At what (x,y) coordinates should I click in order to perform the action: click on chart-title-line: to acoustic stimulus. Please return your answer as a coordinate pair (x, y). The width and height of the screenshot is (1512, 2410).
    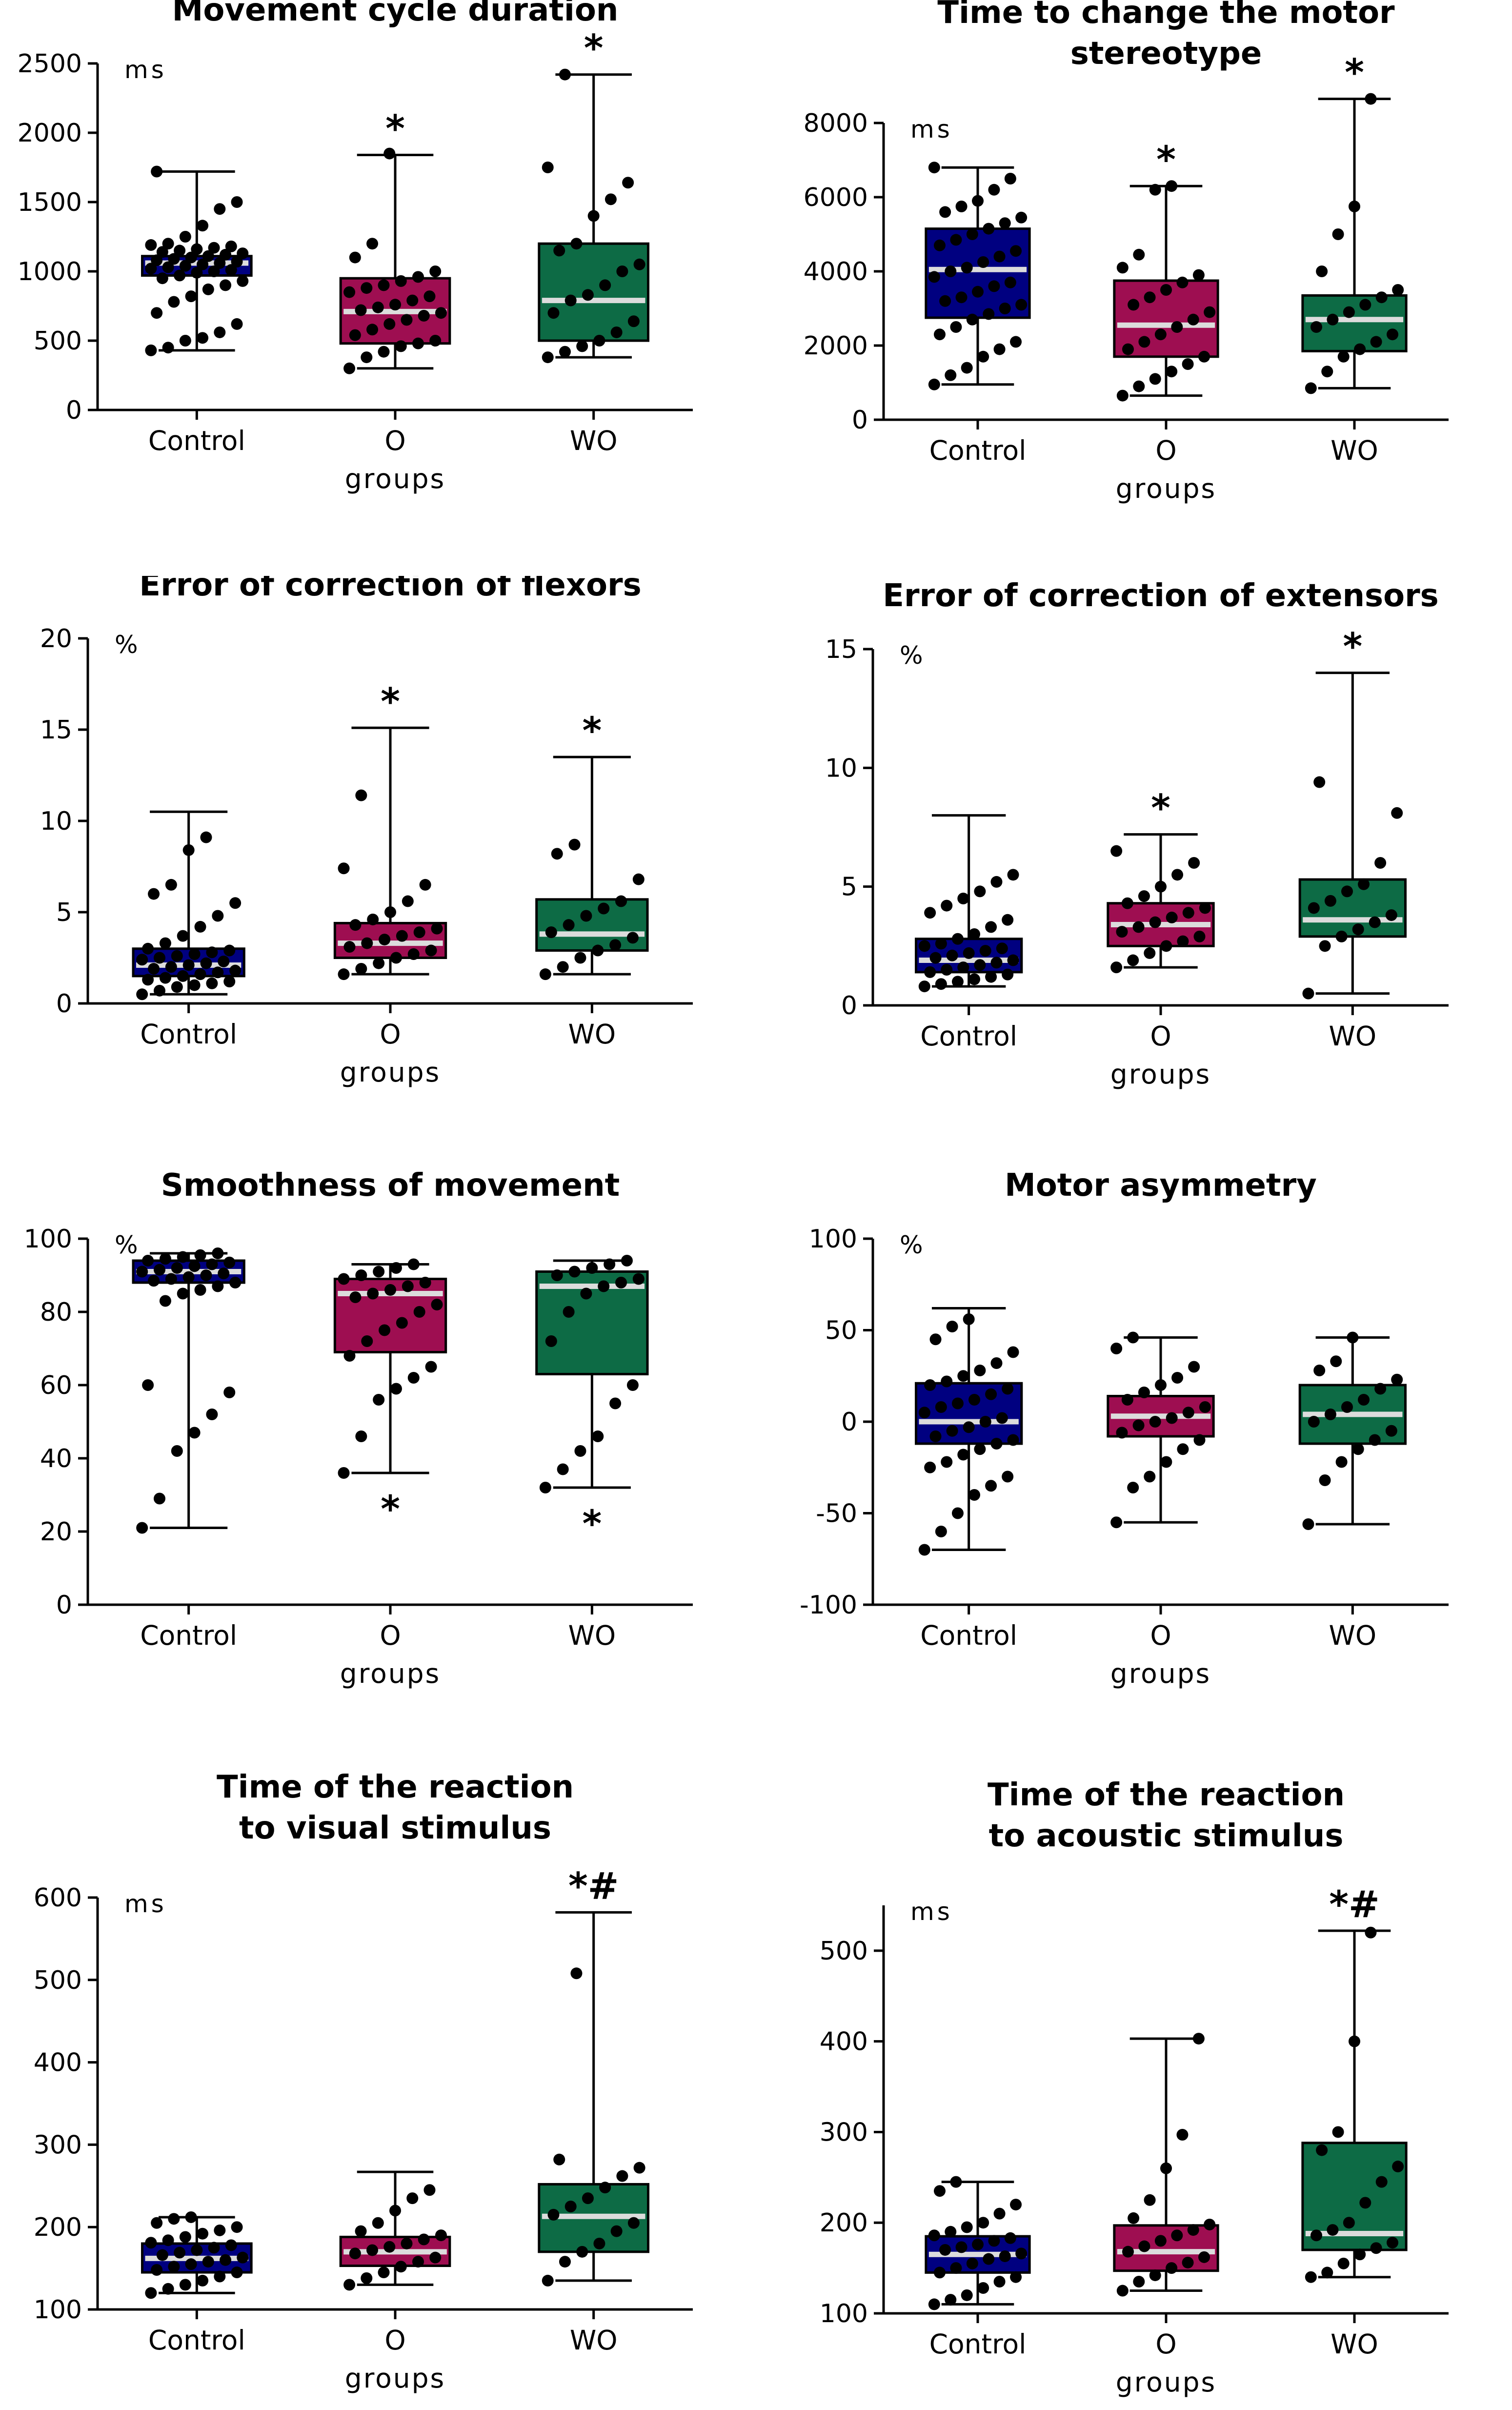
    Looking at the image, I should click on (1166, 1836).